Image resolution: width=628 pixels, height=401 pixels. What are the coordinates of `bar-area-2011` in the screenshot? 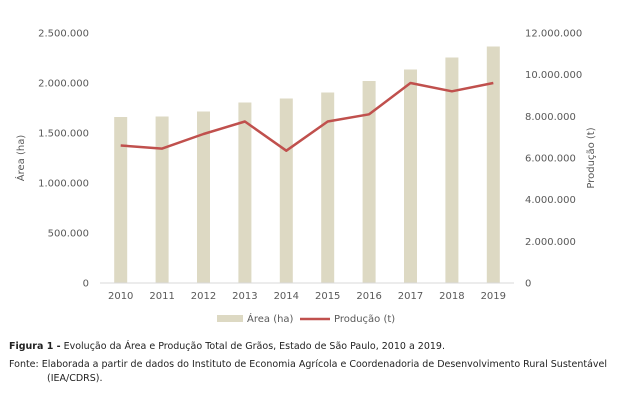 It's located at (162, 199).